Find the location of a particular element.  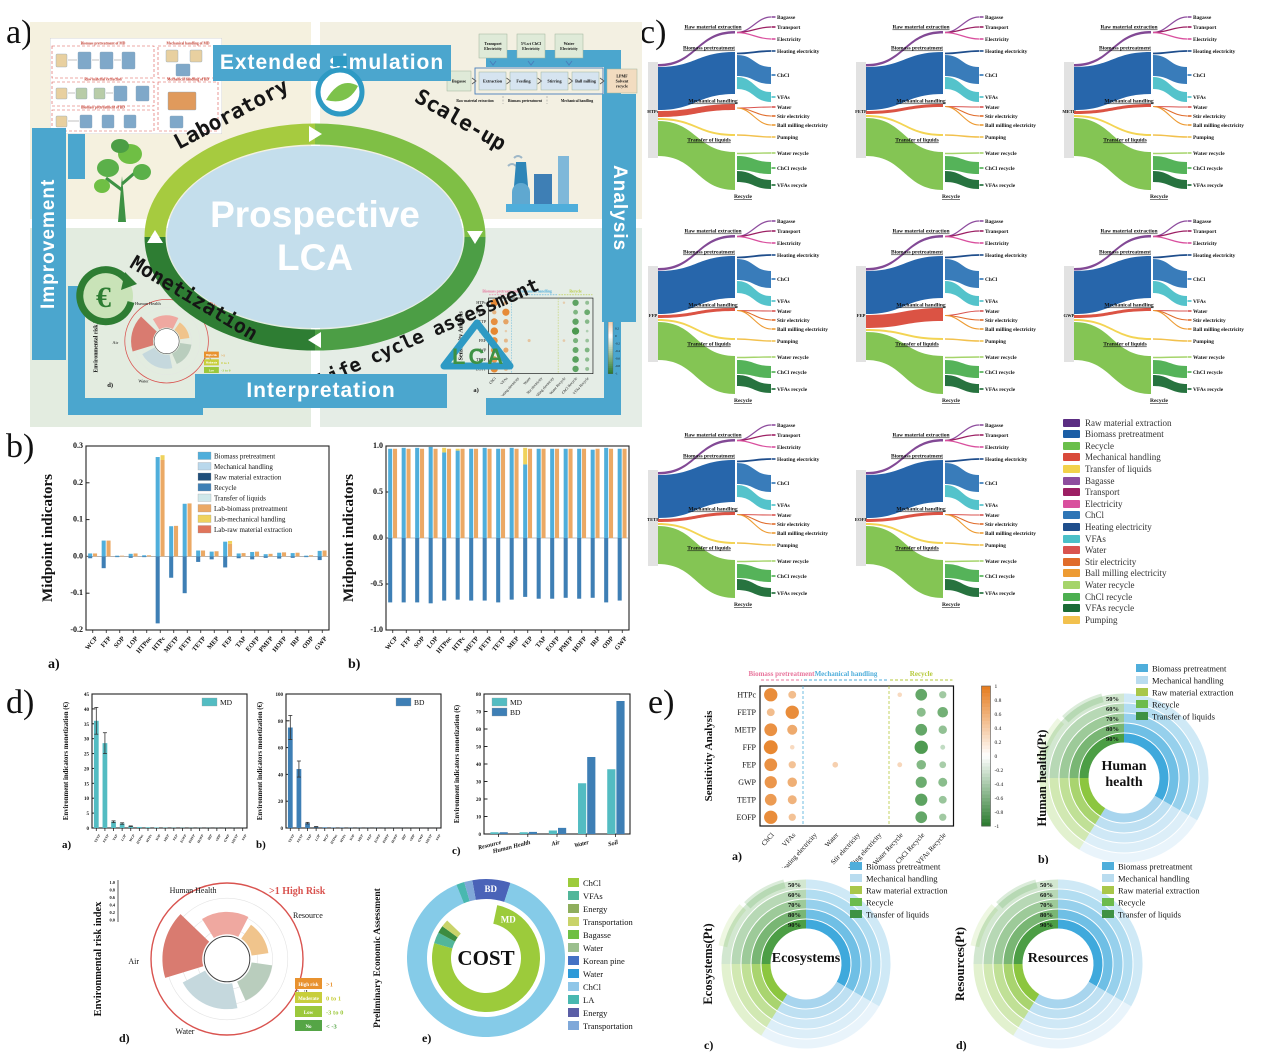

svg-text: < -3 is located at coordinates (331, 1027).